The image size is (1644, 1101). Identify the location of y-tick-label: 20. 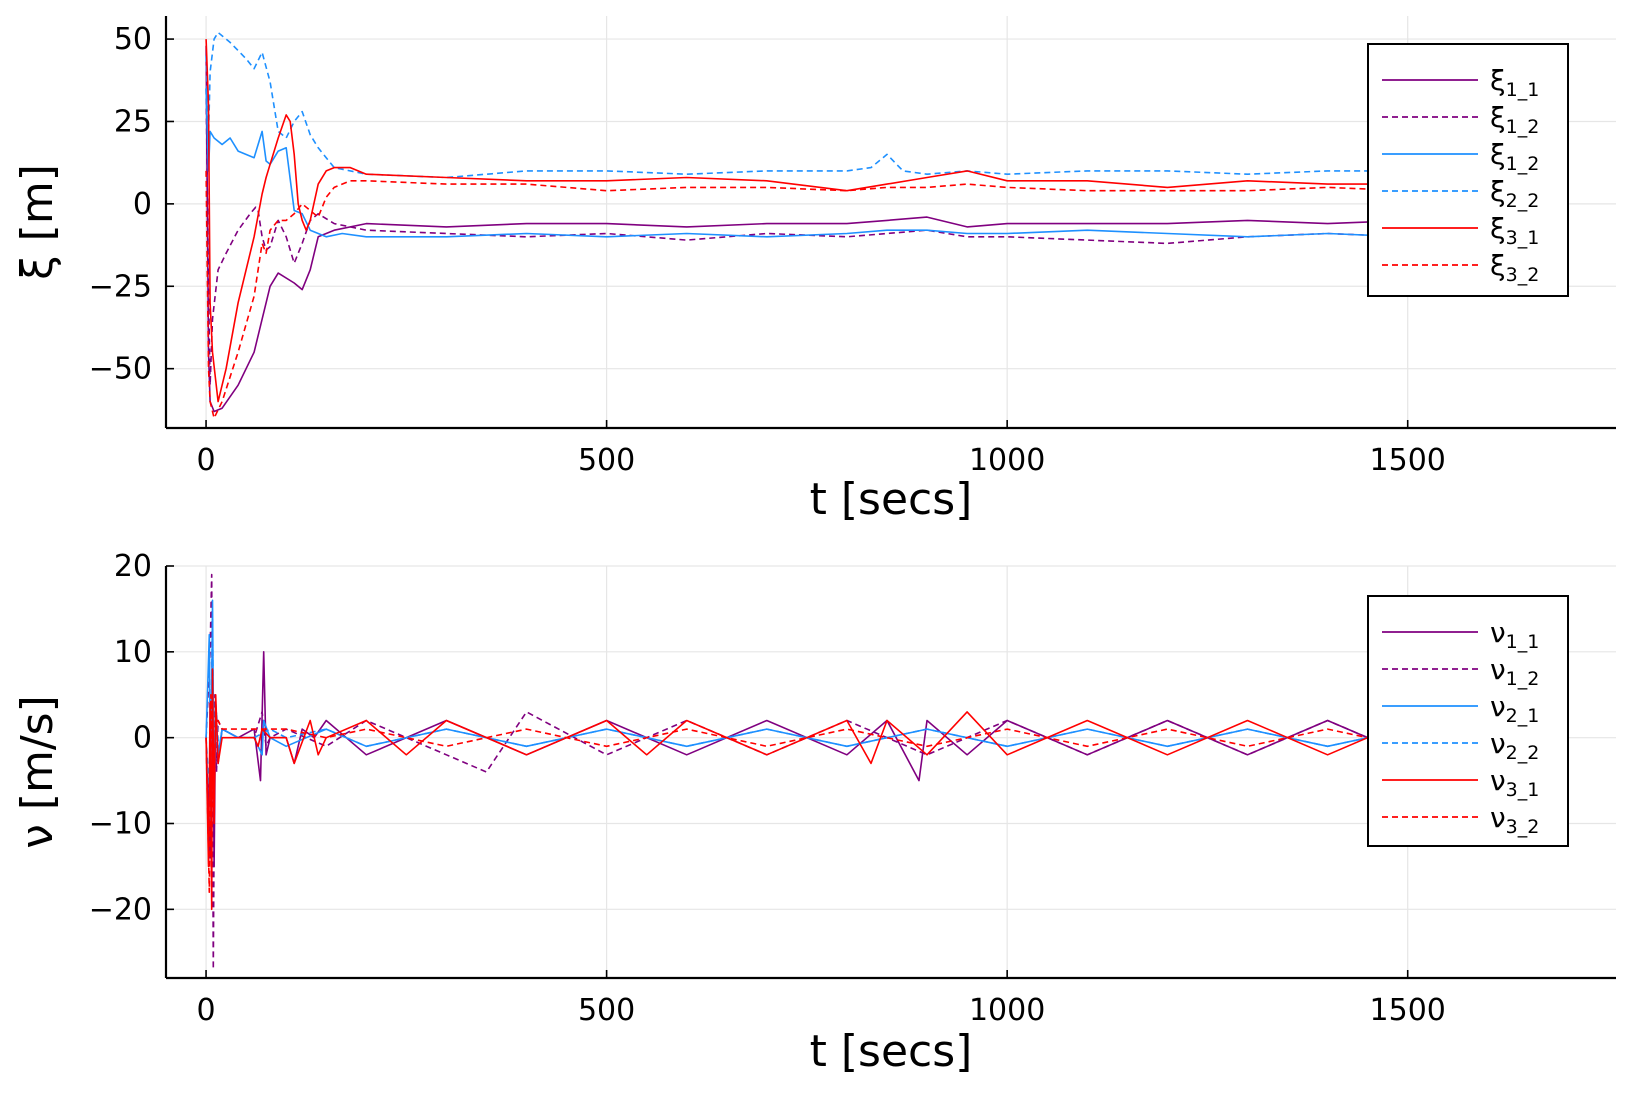
(133, 566).